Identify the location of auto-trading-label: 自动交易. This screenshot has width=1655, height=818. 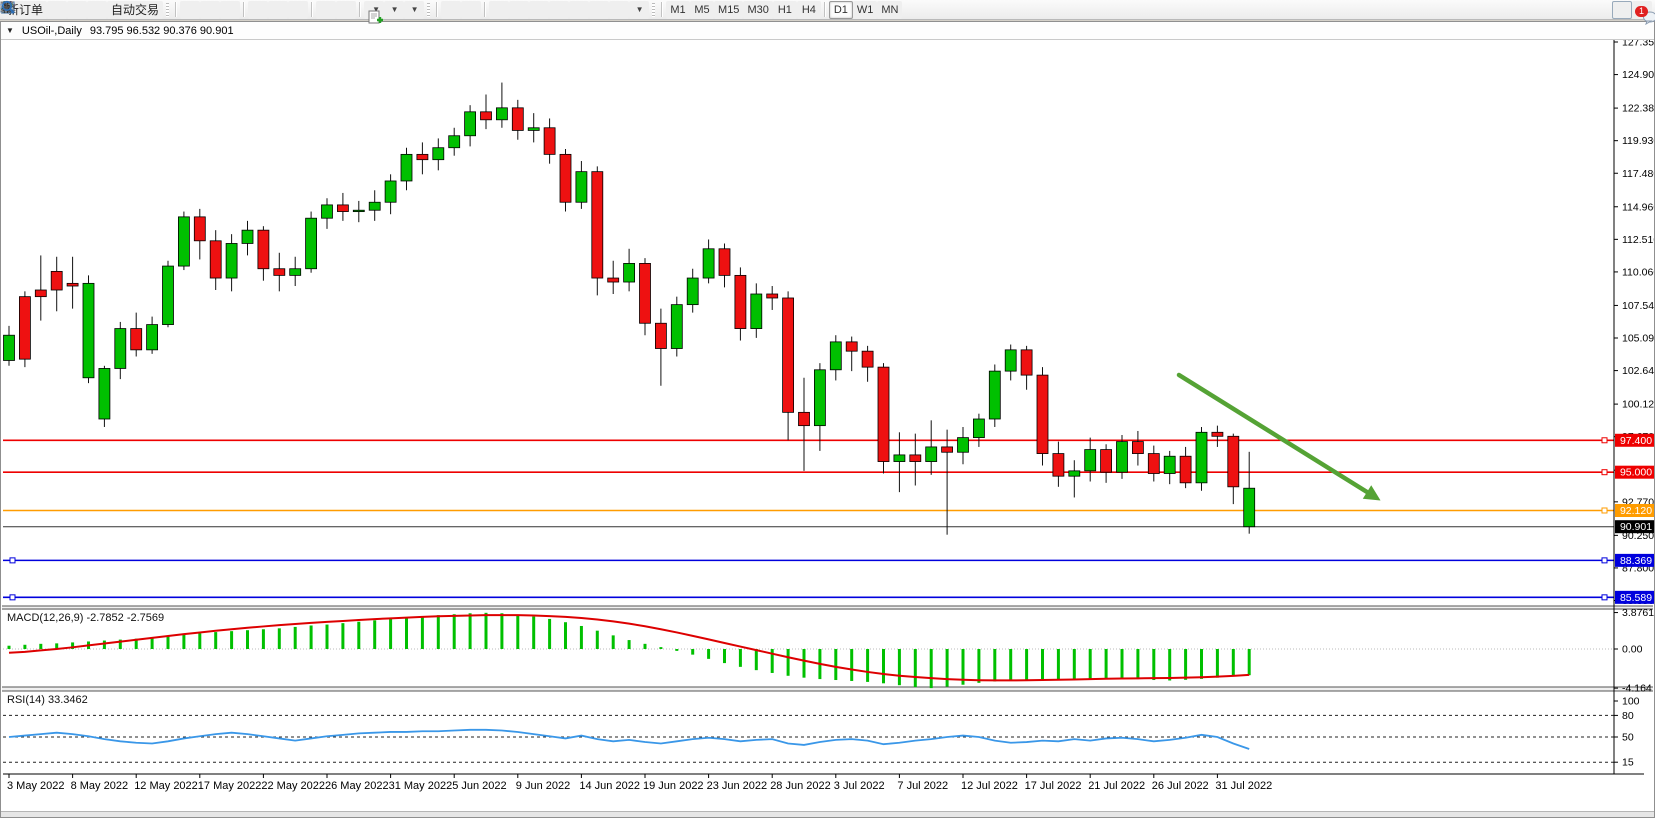
(135, 10).